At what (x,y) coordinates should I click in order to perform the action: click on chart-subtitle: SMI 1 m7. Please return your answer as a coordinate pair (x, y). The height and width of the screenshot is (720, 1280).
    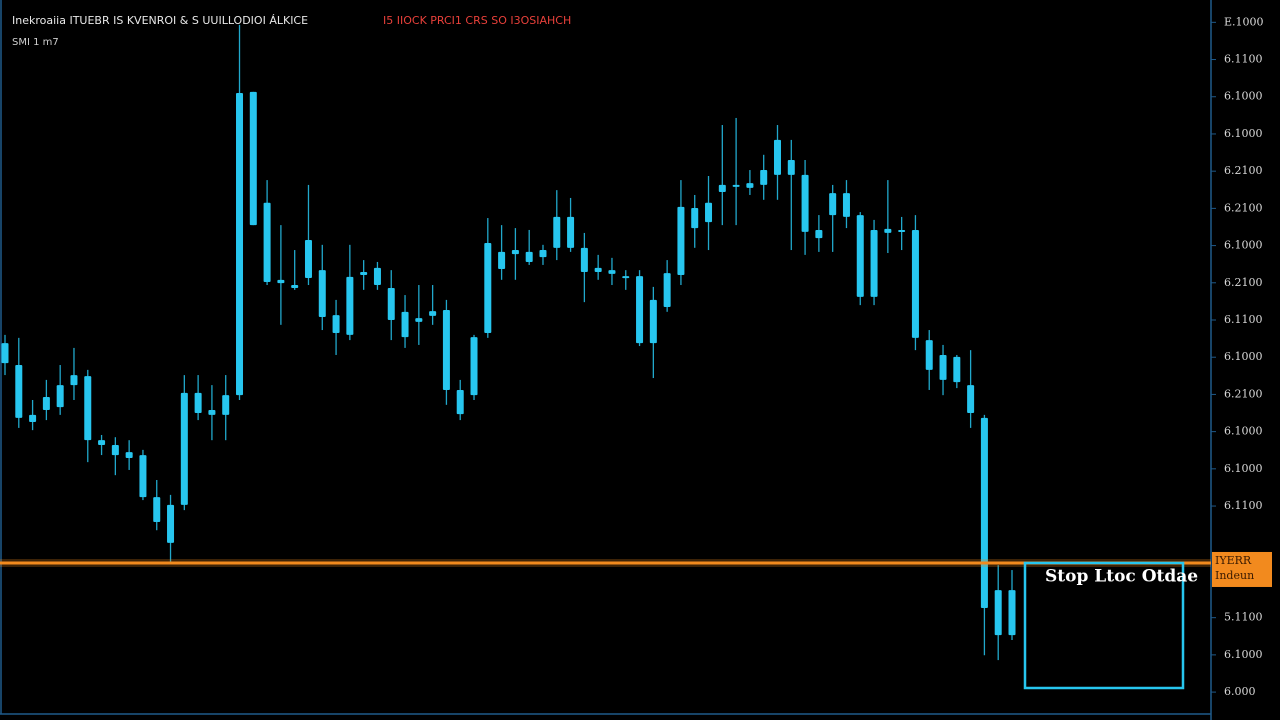
    Looking at the image, I should click on (35, 42).